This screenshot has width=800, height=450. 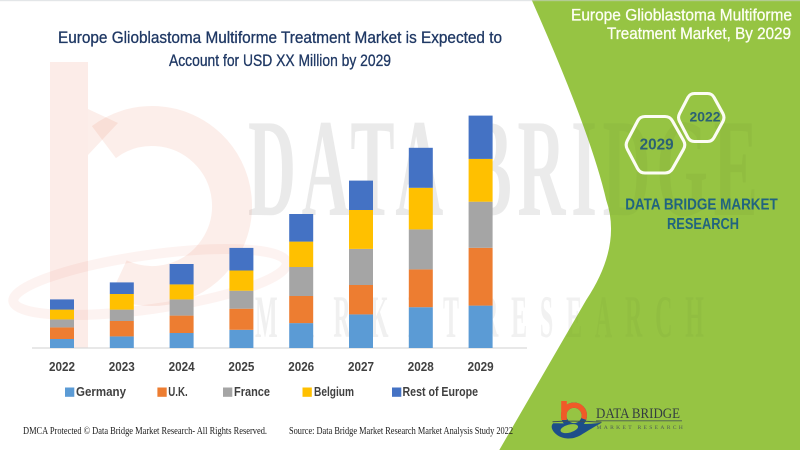 What do you see at coordinates (701, 205) in the screenshot?
I see `svg-text: DATA BRIDGE MARKET` at bounding box center [701, 205].